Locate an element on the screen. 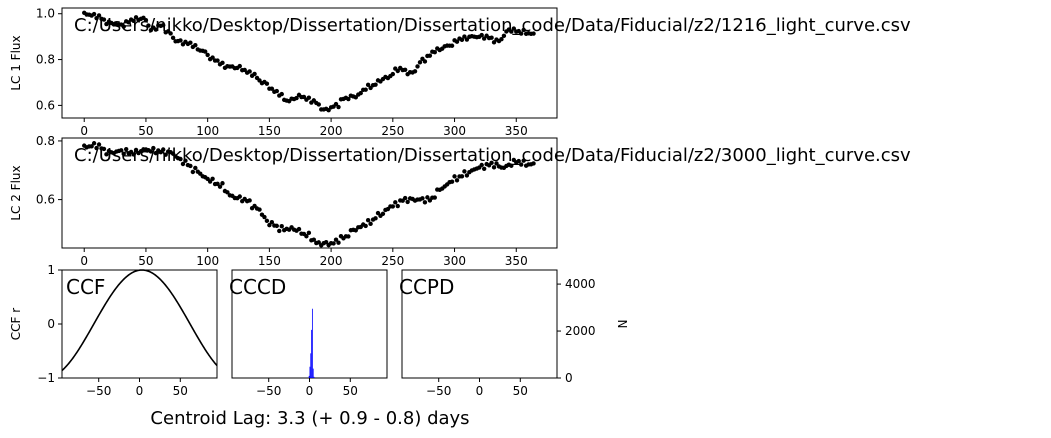 The width and height of the screenshot is (1051, 438). x-tick-label: 350 is located at coordinates (516, 261).